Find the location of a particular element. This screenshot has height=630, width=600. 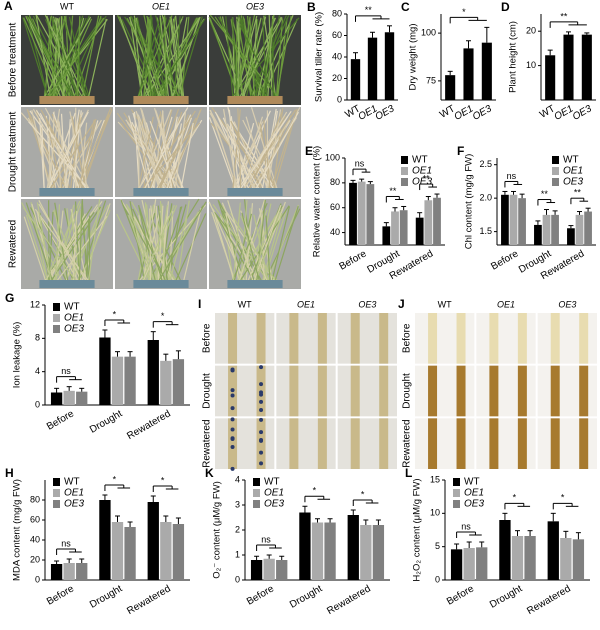

y-tick-label: 1.5 is located at coordinates (485, 231).